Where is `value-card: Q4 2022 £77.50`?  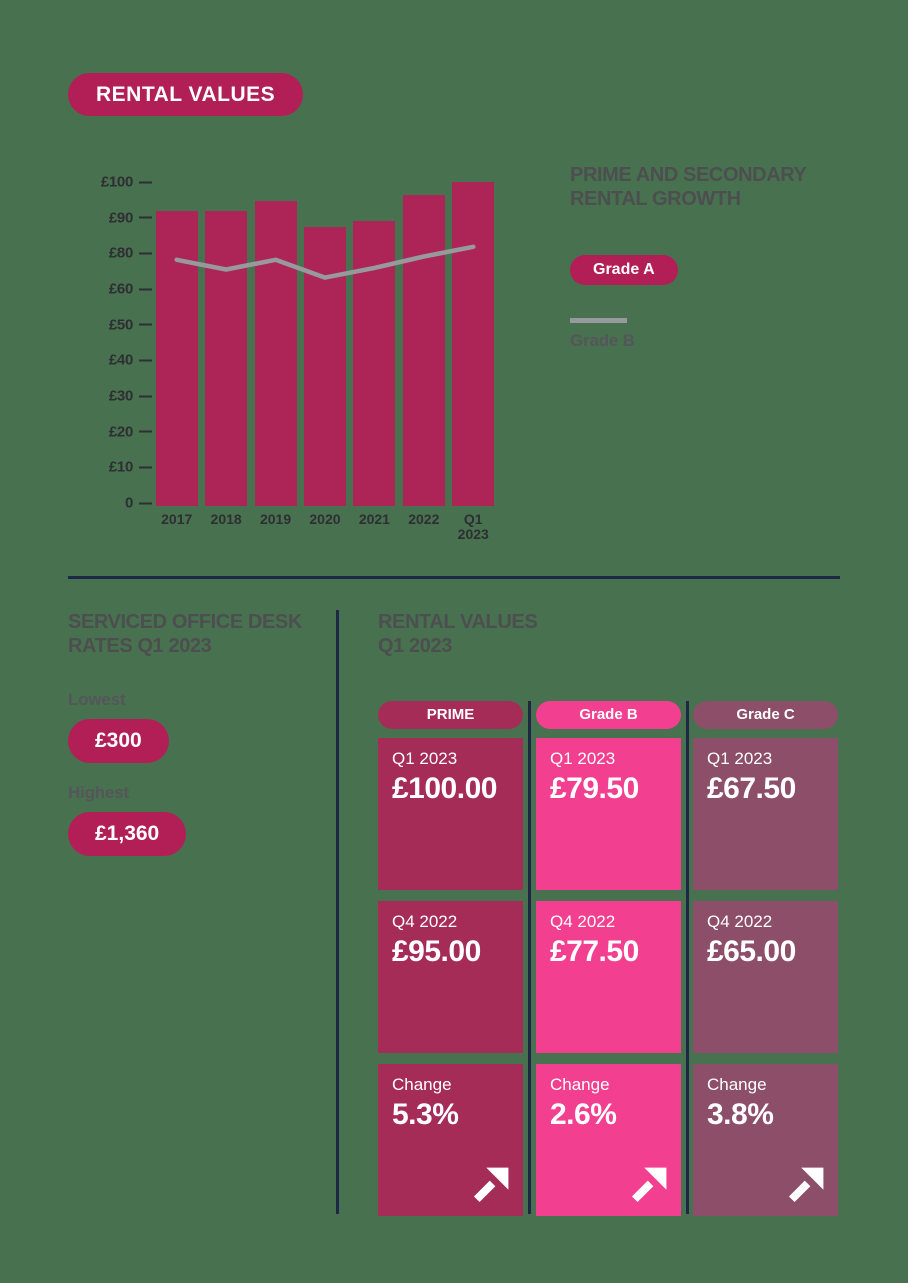 value-card: Q4 2022 £77.50 is located at coordinates (608, 977).